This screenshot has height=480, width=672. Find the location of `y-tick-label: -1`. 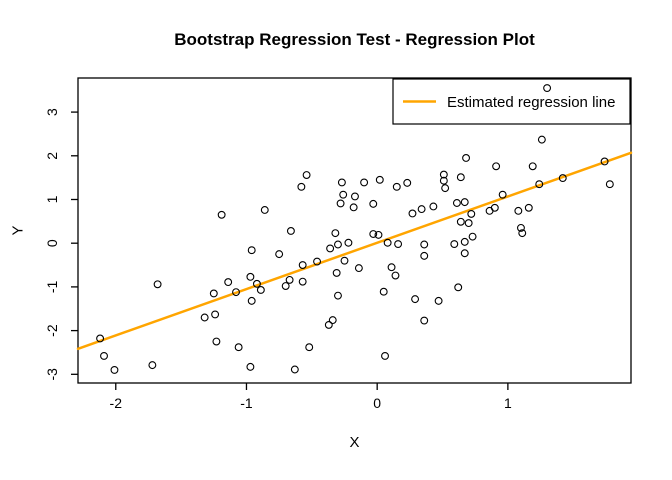

y-tick-label: -1 is located at coordinates (52, 286).